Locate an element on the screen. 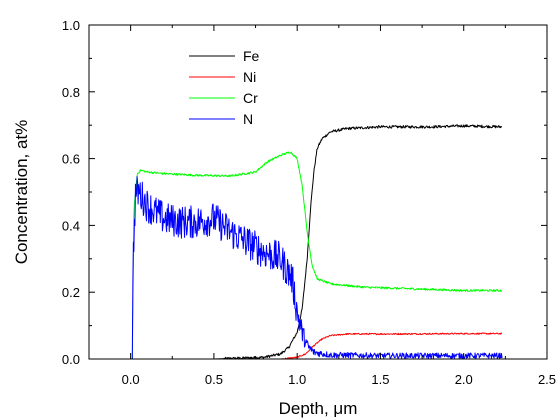  y-tick-label: 0.0 is located at coordinates (71, 359).